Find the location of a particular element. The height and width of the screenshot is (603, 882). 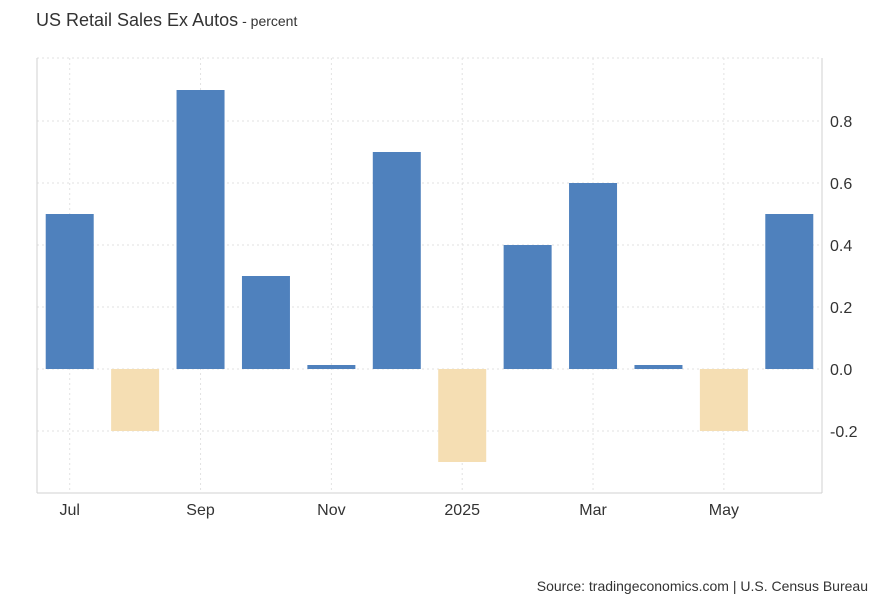

bar-mar is located at coordinates (593, 276).